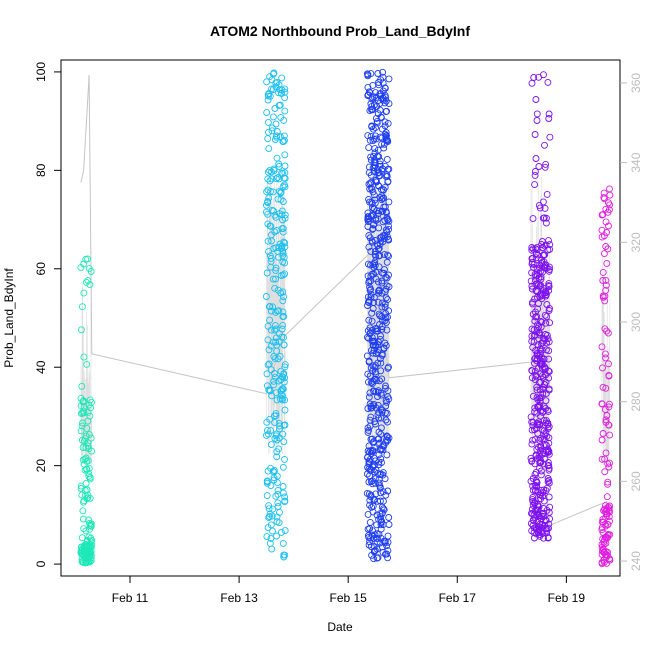  Describe the element at coordinates (636, 162) in the screenshot. I see `y2-tick-label: 340` at that location.